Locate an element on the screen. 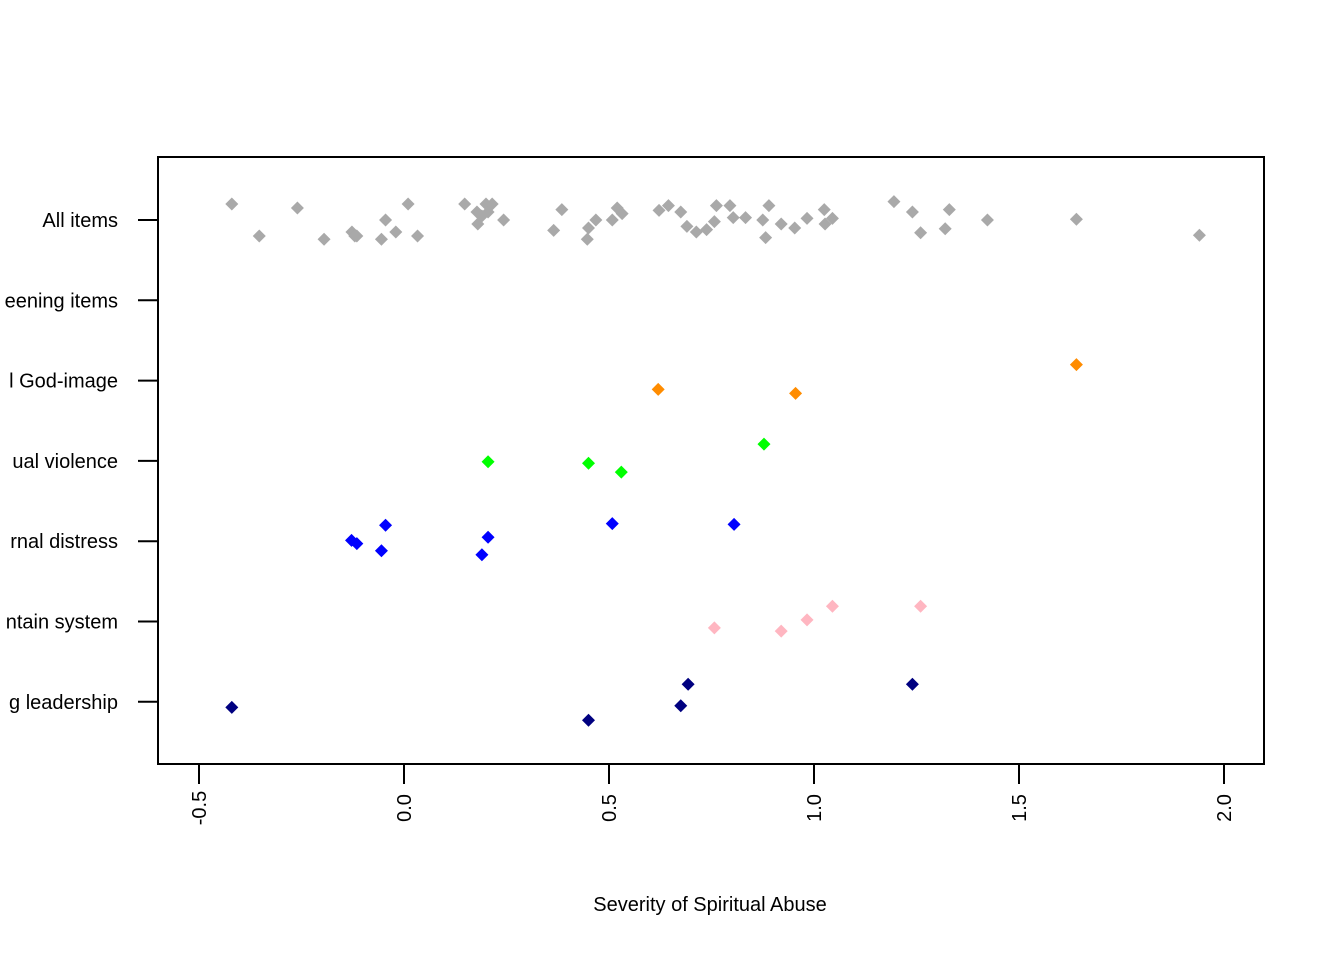 Image resolution: width=1344 pixels, height=960 pixels. y-tick-label: eening items is located at coordinates (61, 301).